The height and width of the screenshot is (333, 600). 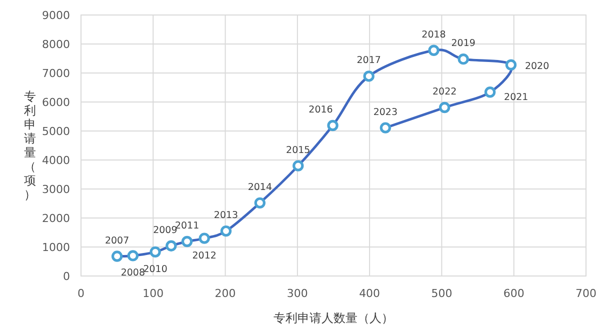 What do you see at coordinates (155, 269) in the screenshot?
I see `annotation: 2010` at bounding box center [155, 269].